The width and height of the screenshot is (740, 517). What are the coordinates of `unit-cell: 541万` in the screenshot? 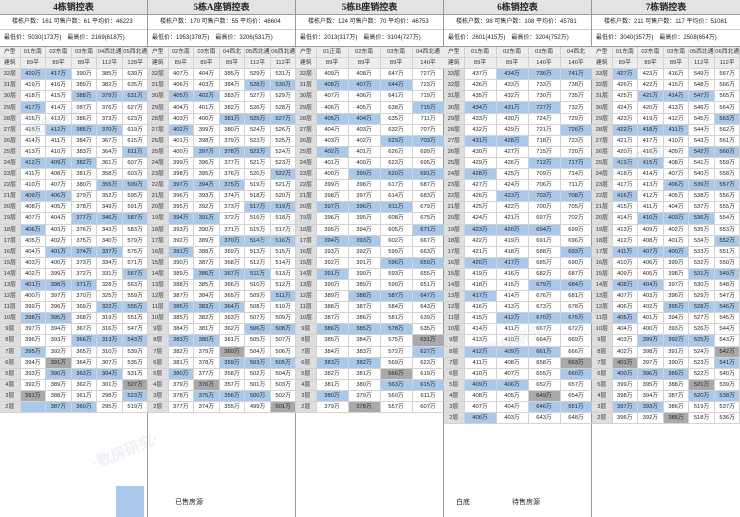 It's located at (727, 363).